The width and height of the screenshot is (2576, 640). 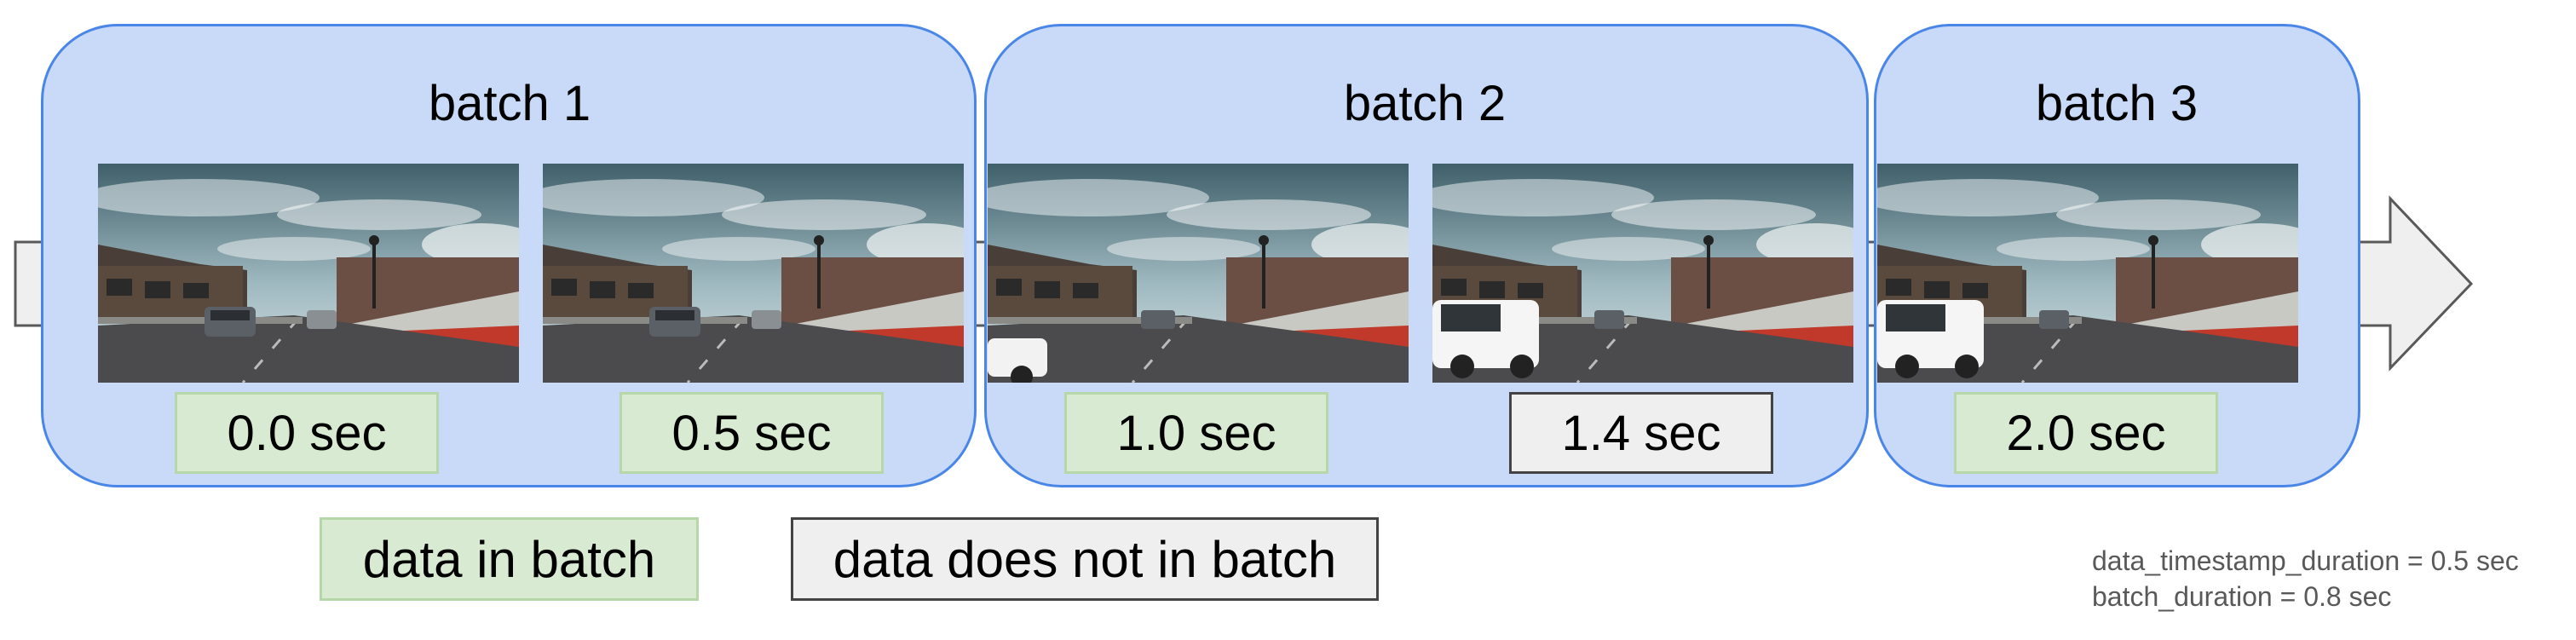 What do you see at coordinates (1641, 433) in the screenshot?
I see `timestamp-label-4: 1.4 sec` at bounding box center [1641, 433].